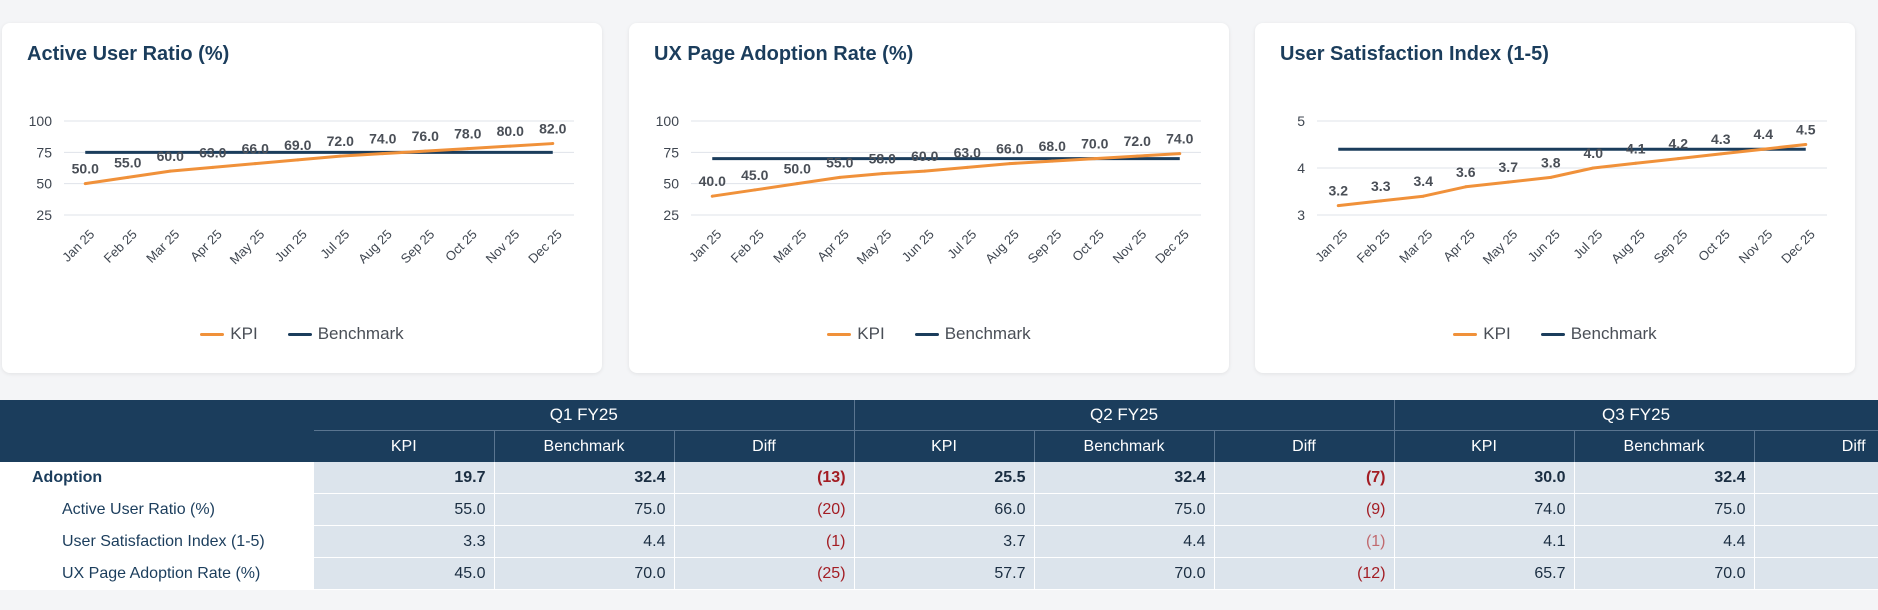 The image size is (1878, 610). What do you see at coordinates (764, 541) in the screenshot?
I see `diff-cell: (1)` at bounding box center [764, 541].